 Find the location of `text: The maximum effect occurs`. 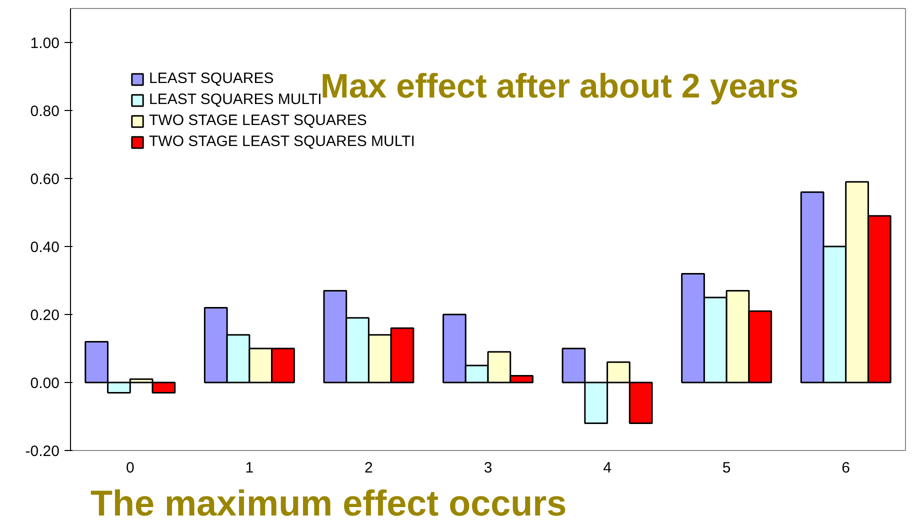

text: The maximum effect occurs is located at coordinates (328, 503).